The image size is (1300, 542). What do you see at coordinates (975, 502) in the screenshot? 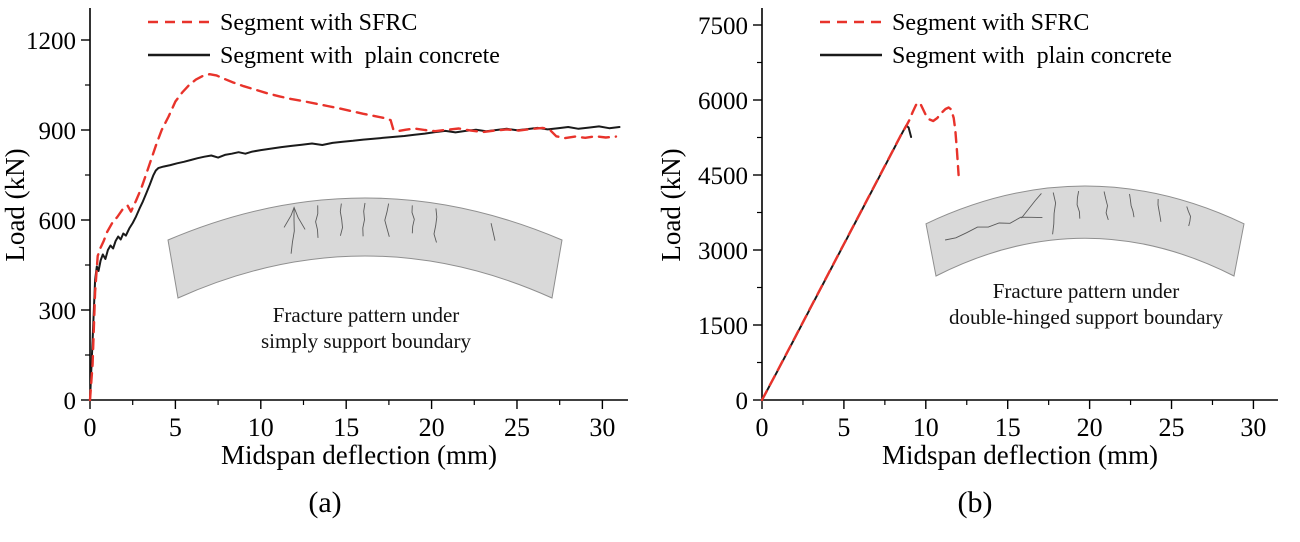
I see `chart-b-caption: (b)` at bounding box center [975, 502].